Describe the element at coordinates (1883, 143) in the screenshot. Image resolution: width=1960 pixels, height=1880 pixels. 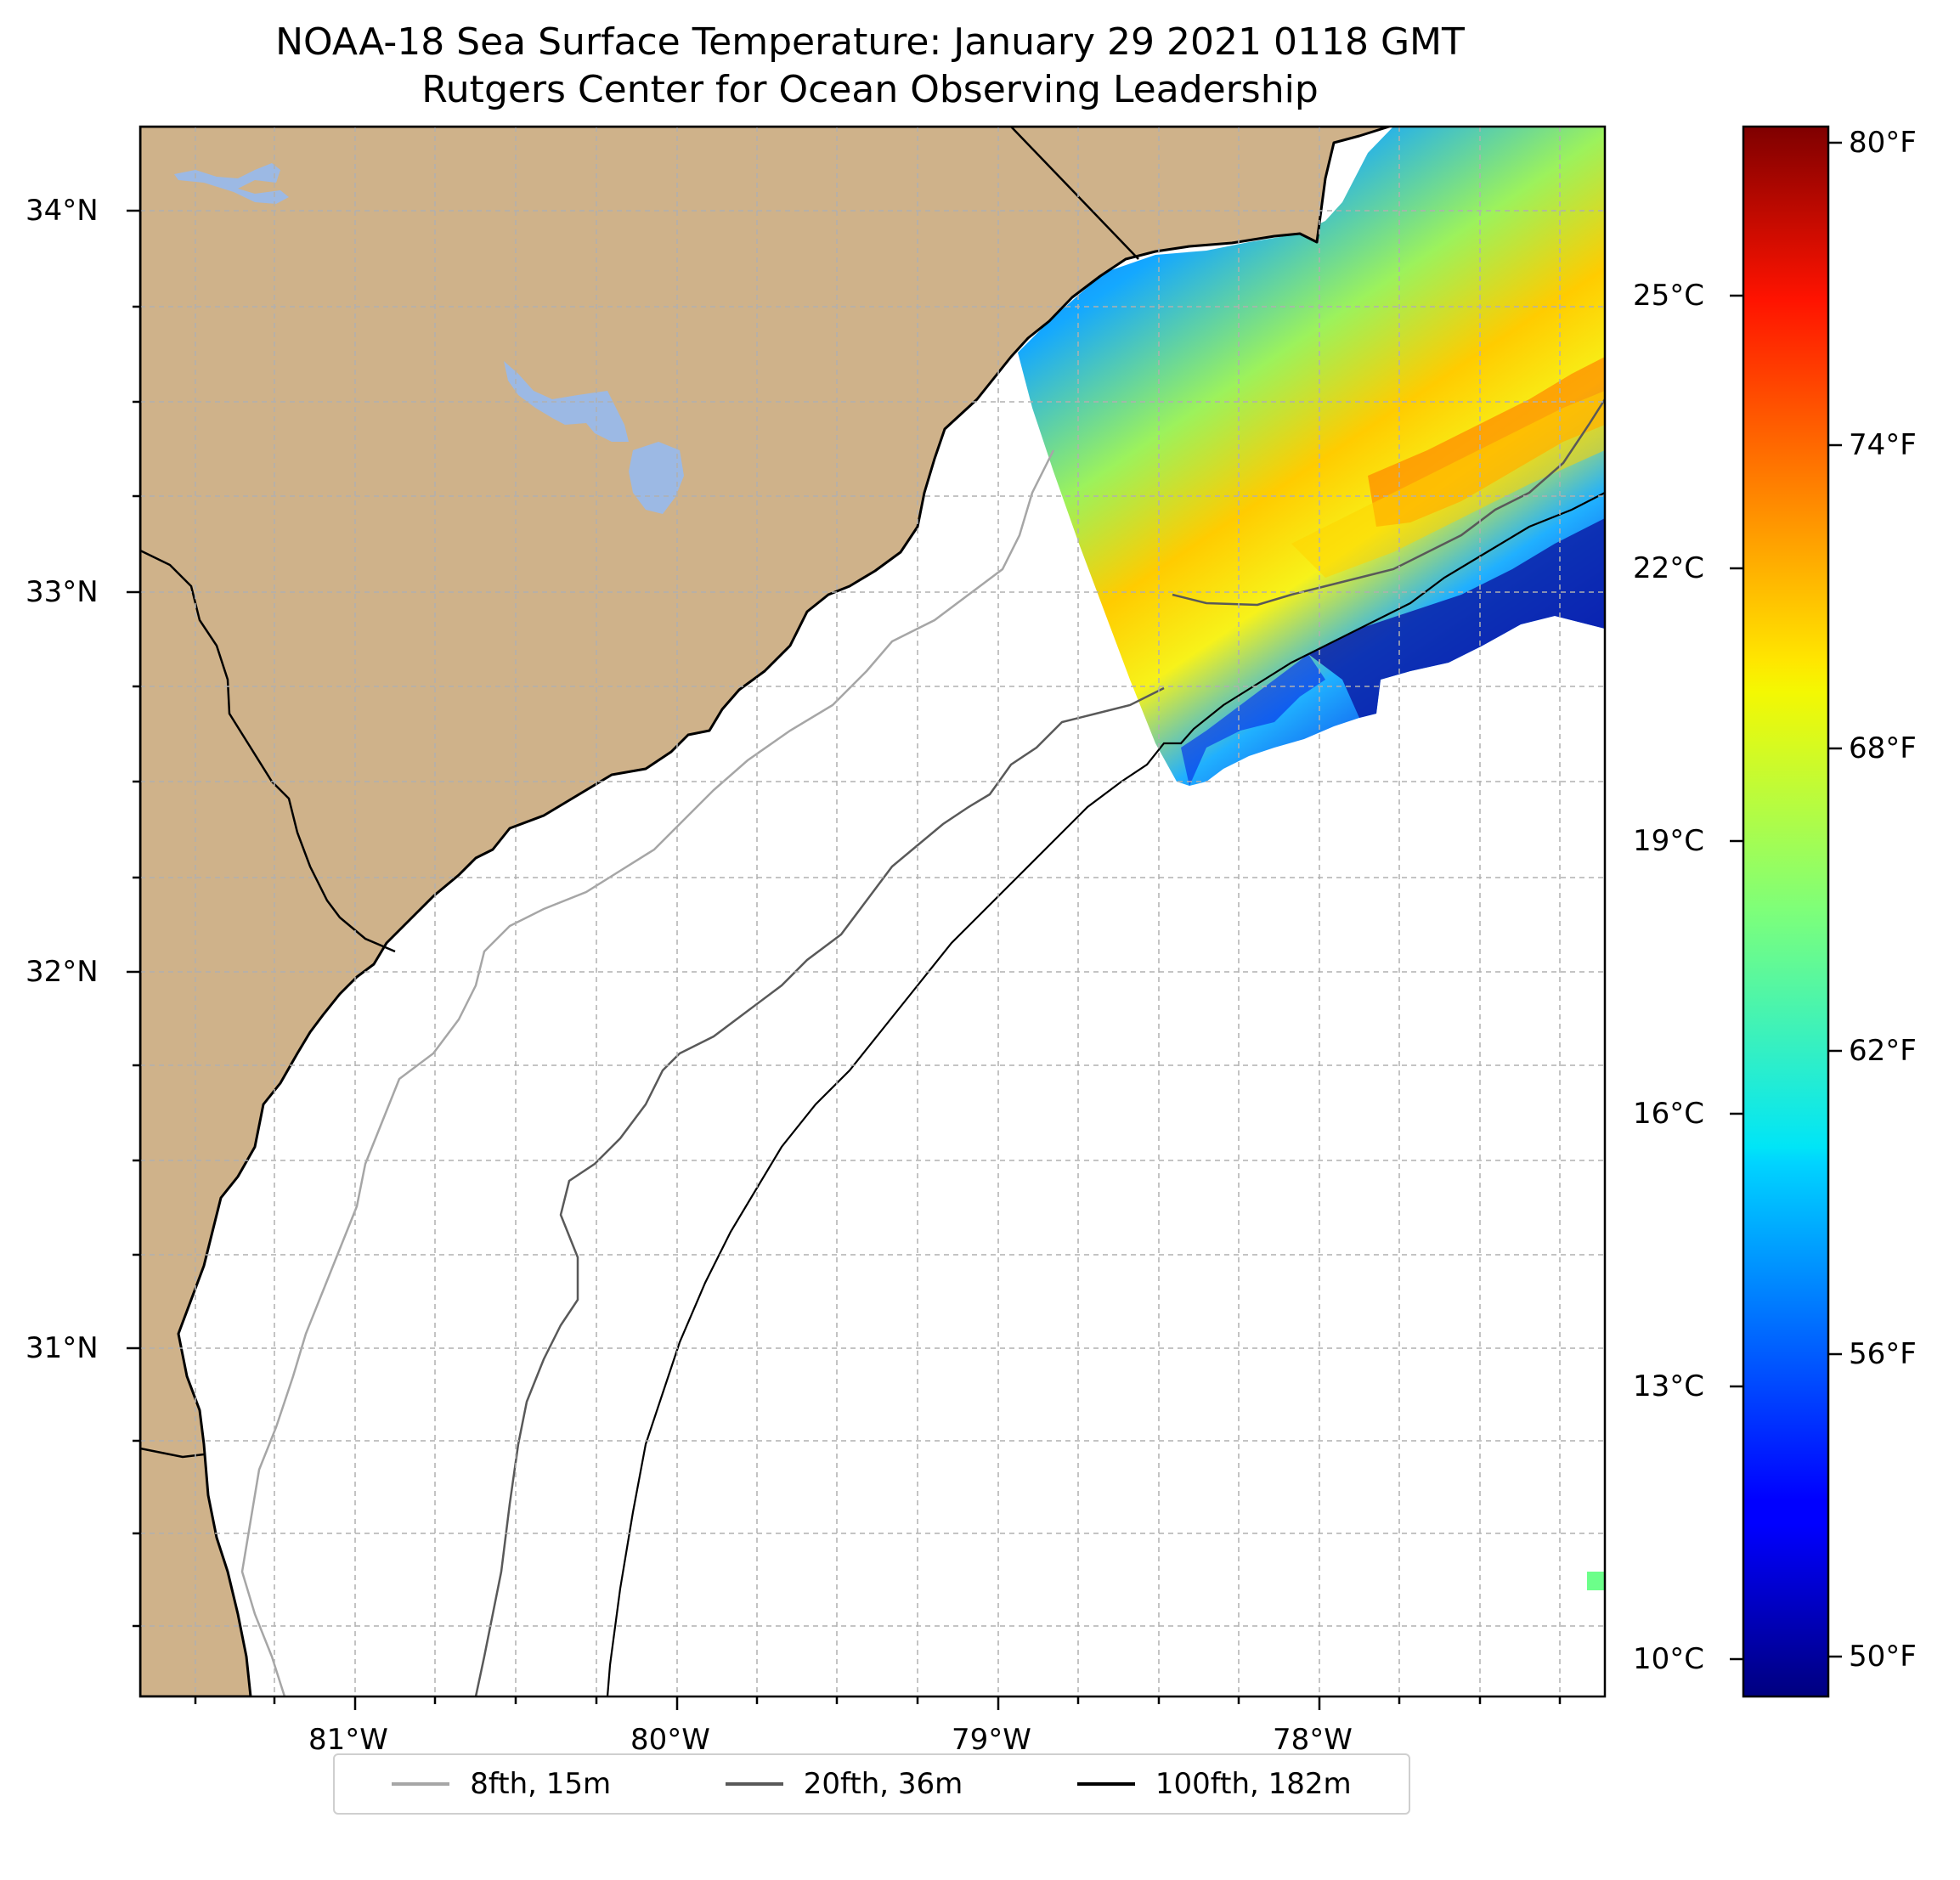
I see `colorbar-fahrenheit-label: 80°F` at that location.